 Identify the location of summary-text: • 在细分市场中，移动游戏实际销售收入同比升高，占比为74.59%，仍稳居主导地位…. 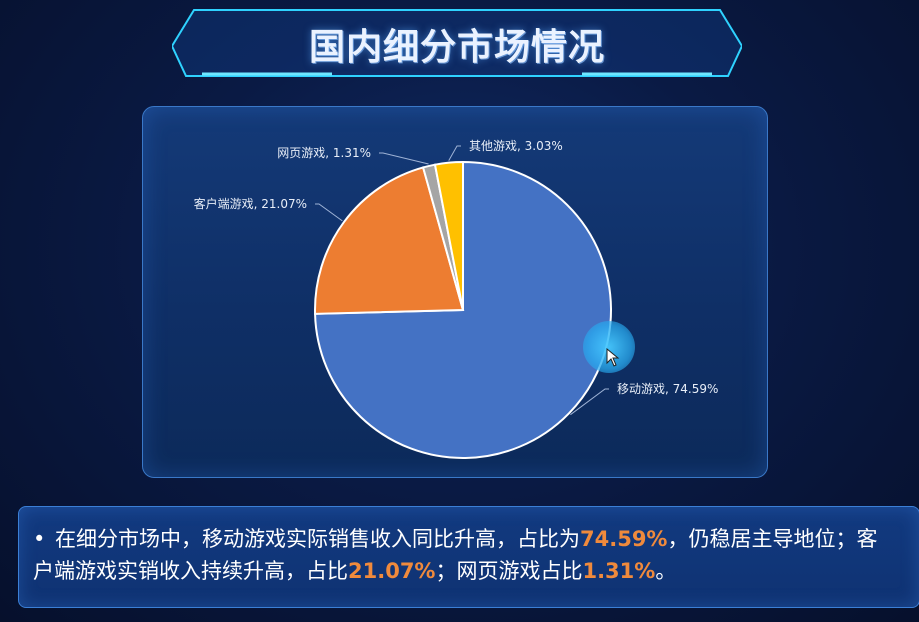
(463, 555).